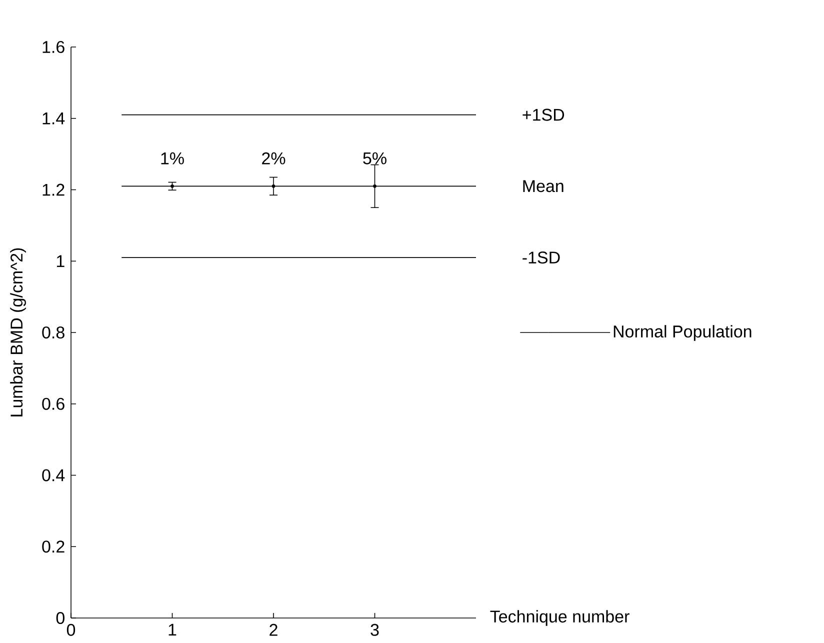 The height and width of the screenshot is (643, 824). I want to click on y-axis-title: Lumbar BMD (g/cm^2), so click(18, 332).